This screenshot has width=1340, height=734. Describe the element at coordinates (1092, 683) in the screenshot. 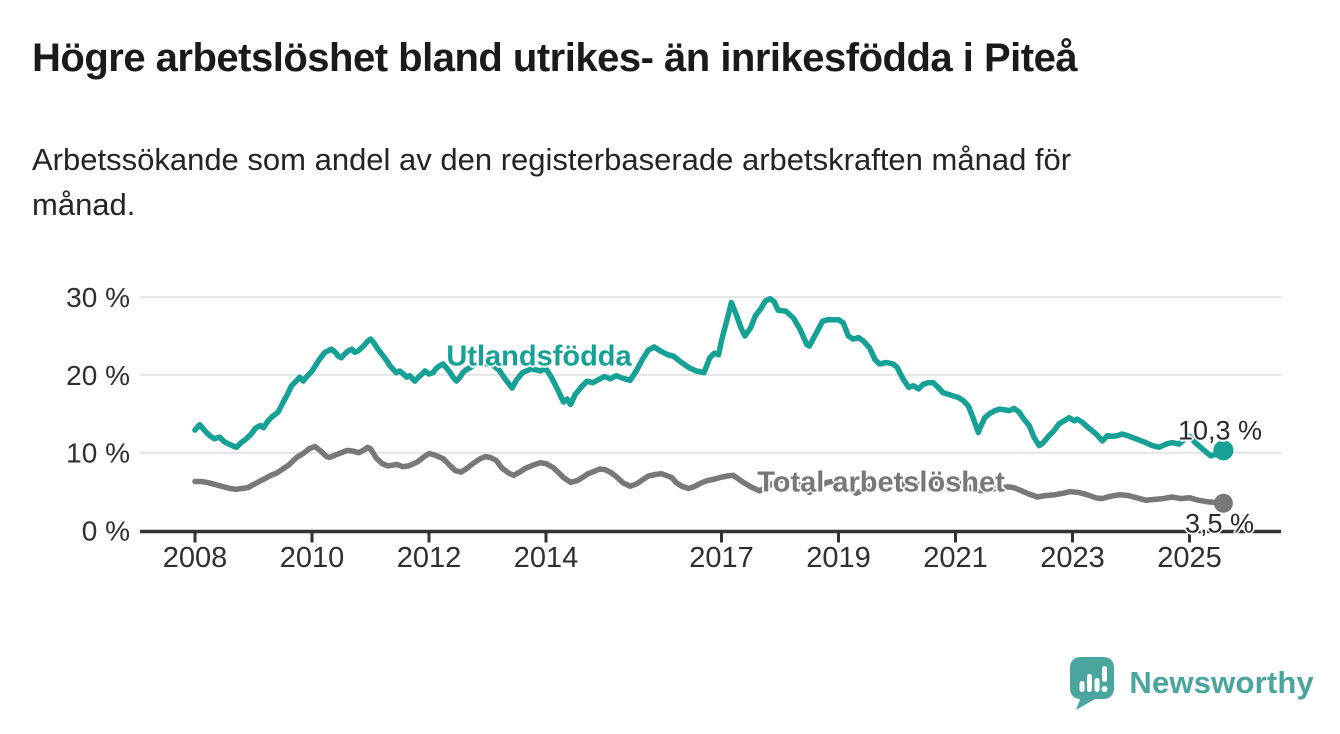

I see `newsworthy-logo-icon` at that location.